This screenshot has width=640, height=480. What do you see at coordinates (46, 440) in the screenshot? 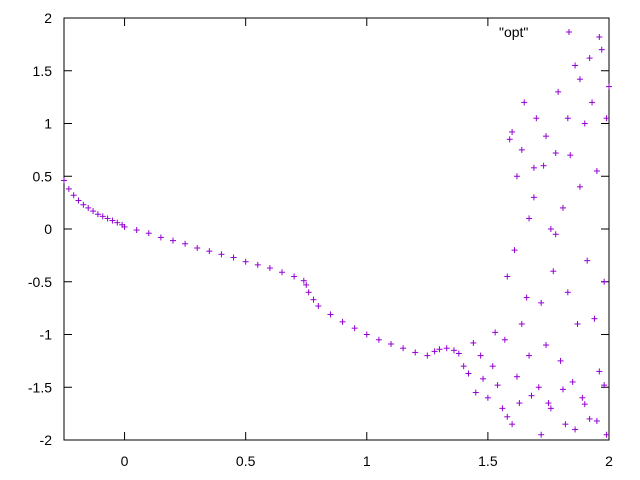
I see `y-tick-label: -2` at bounding box center [46, 440].